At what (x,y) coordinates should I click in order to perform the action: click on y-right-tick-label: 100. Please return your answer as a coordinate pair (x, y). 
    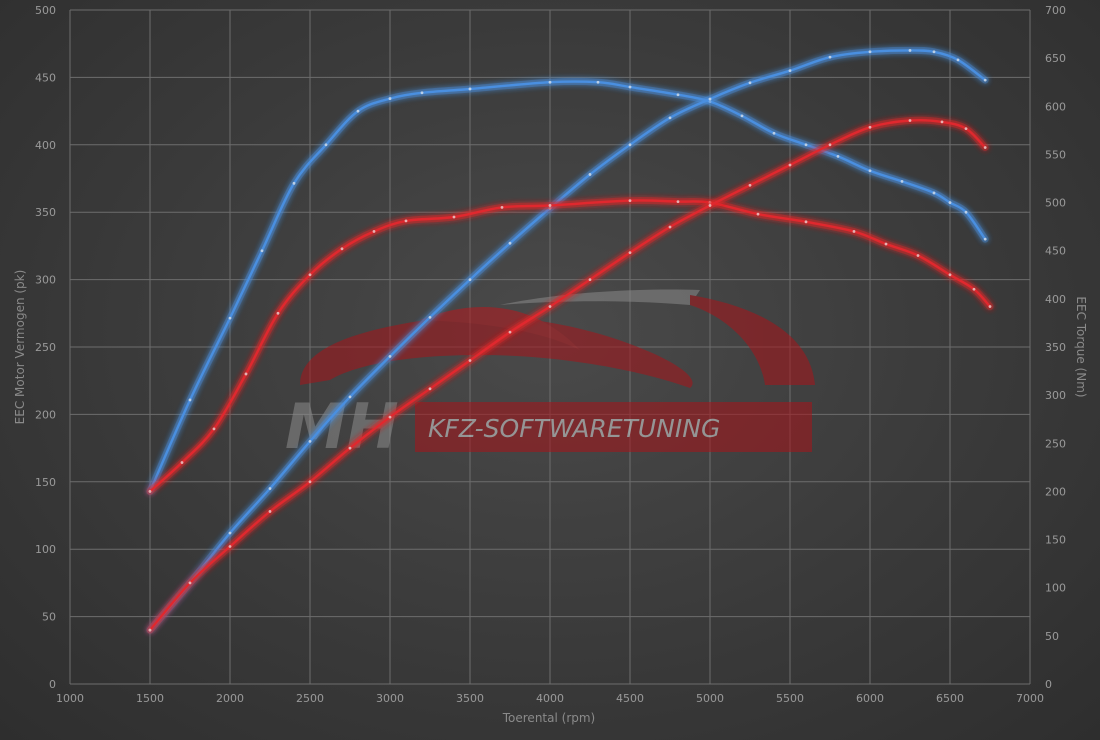
    Looking at the image, I should click on (1055, 588).